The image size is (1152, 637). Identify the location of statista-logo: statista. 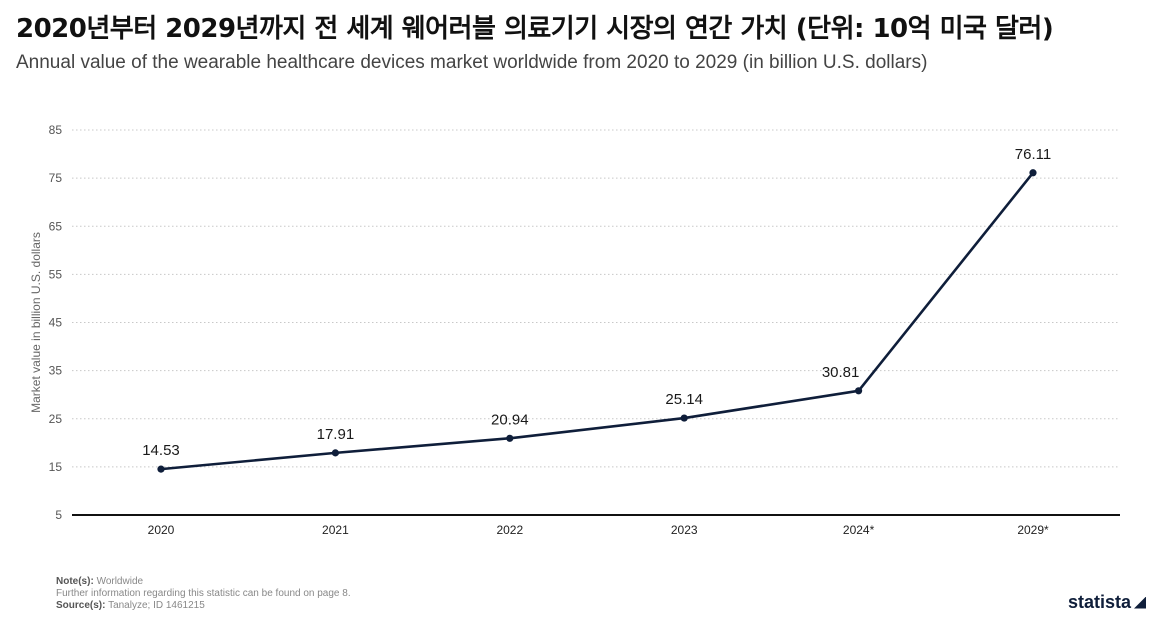
(1107, 602).